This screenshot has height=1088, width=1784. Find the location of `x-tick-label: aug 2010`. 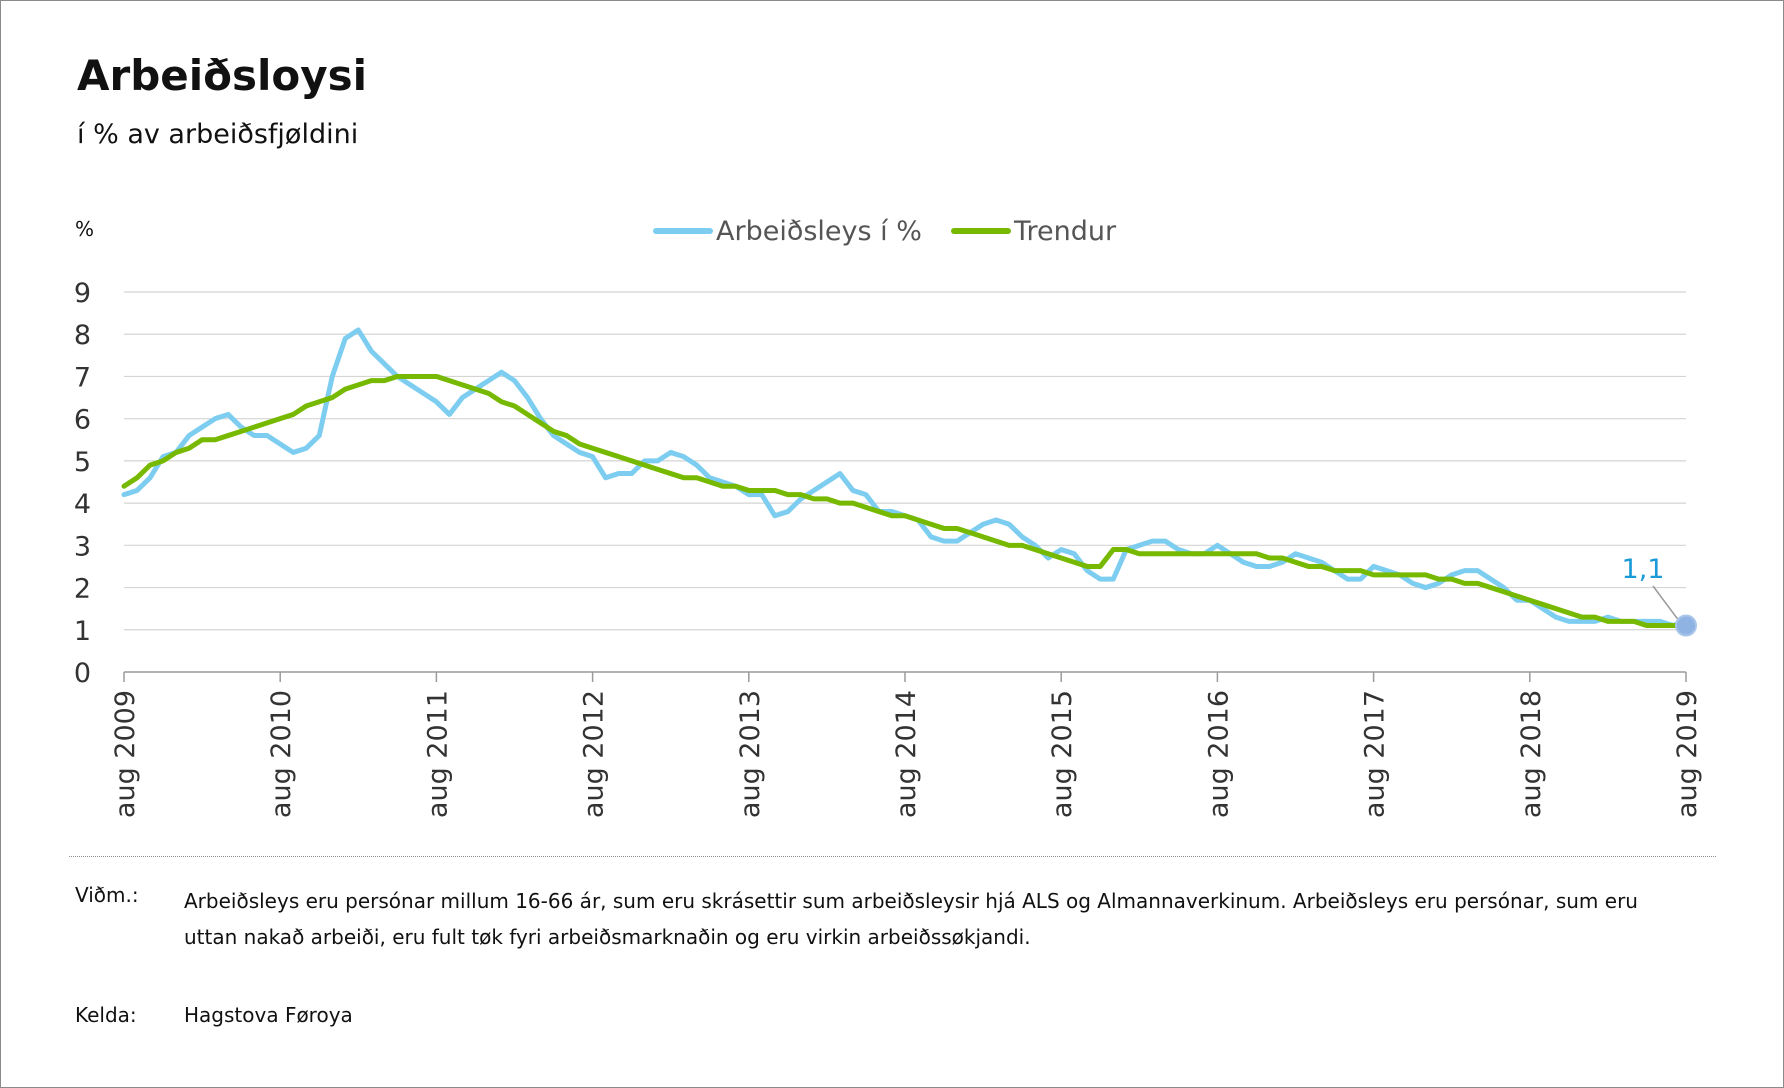

x-tick-label: aug 2010 is located at coordinates (281, 754).